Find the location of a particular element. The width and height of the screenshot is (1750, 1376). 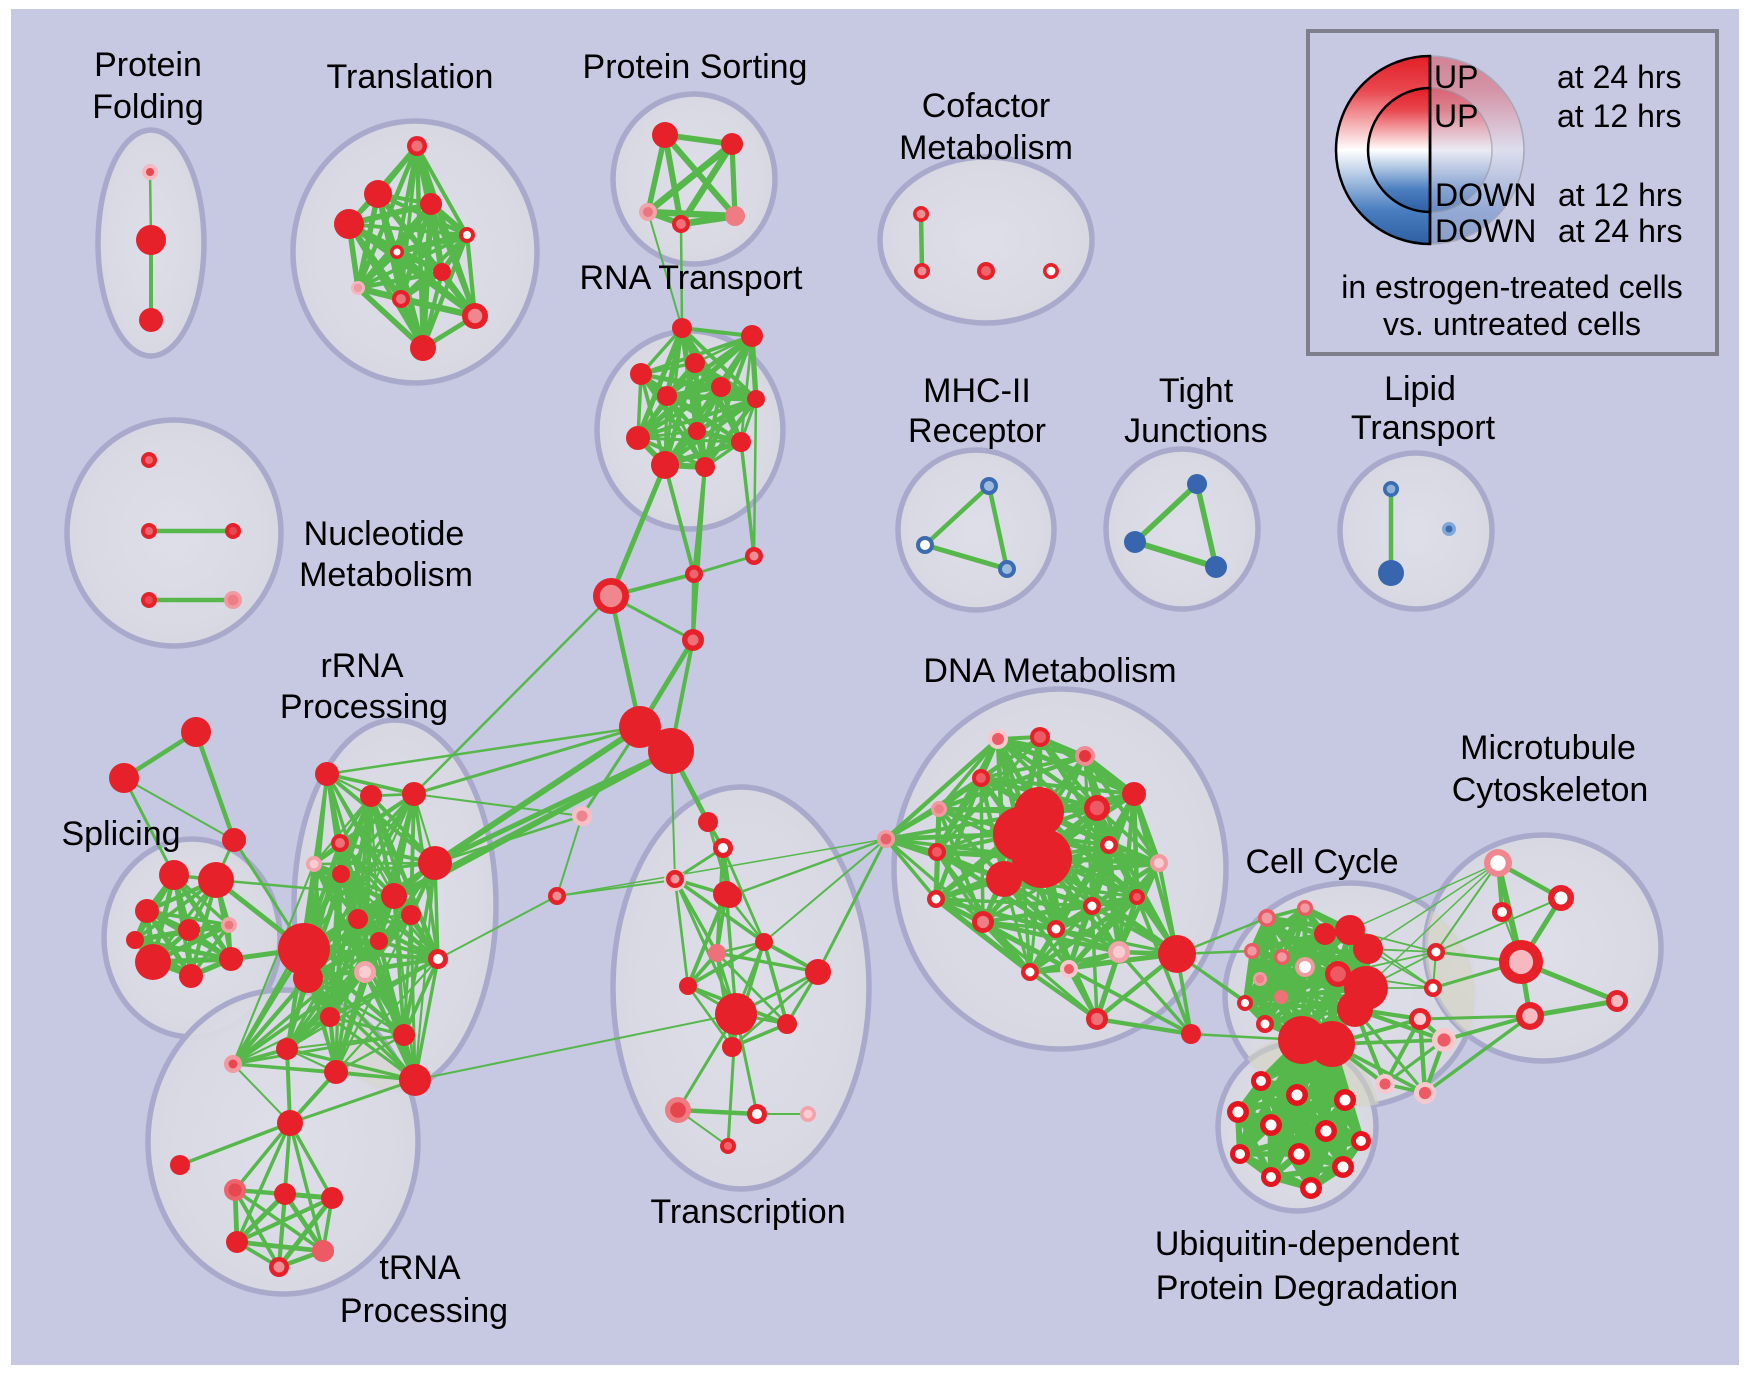

svg-text: tRNA is located at coordinates (420, 1268).